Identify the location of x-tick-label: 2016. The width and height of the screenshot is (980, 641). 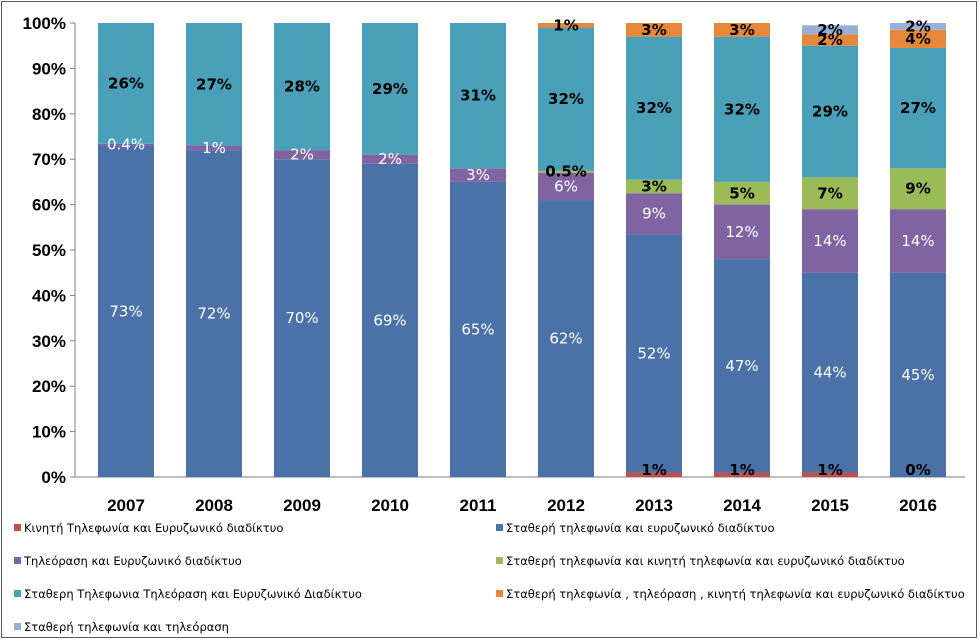
(918, 505).